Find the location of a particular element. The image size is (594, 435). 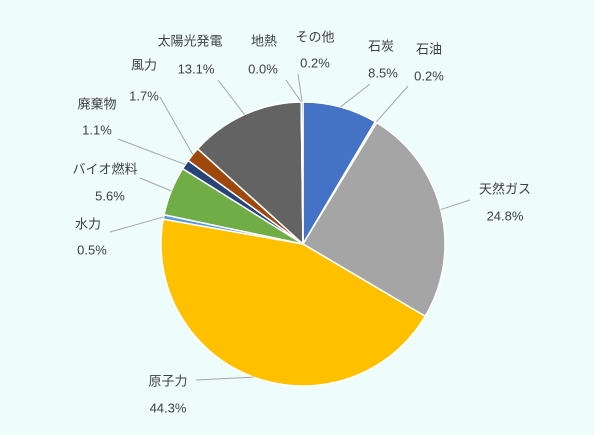

slice-label: バイオ燃料 is located at coordinates (104, 168).